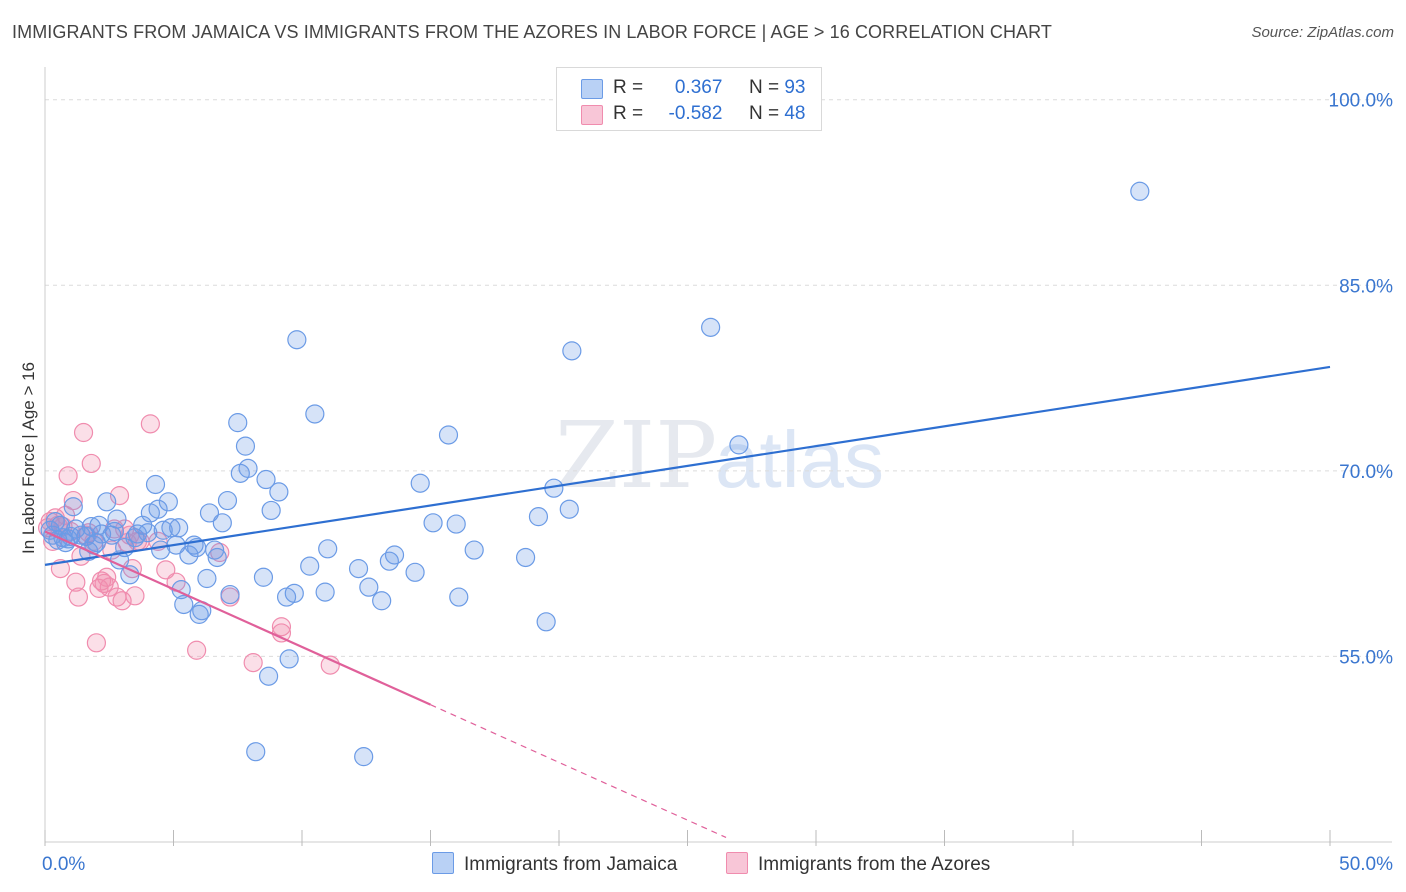 The image size is (1406, 892). I want to click on x-tick-label-left: 0.0%, so click(63, 864).